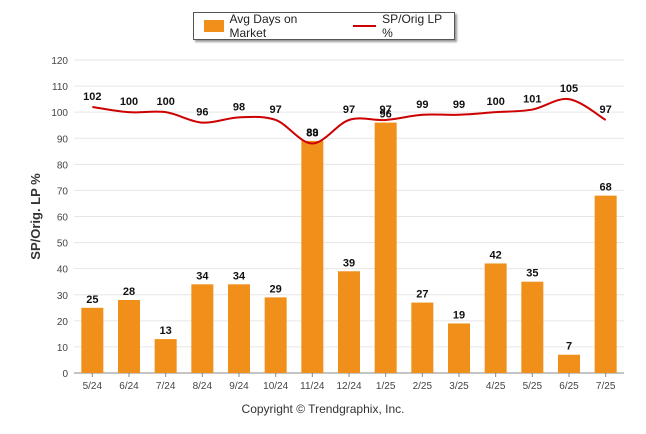 The width and height of the screenshot is (646, 434). I want to click on line-data-label: 105, so click(569, 89).